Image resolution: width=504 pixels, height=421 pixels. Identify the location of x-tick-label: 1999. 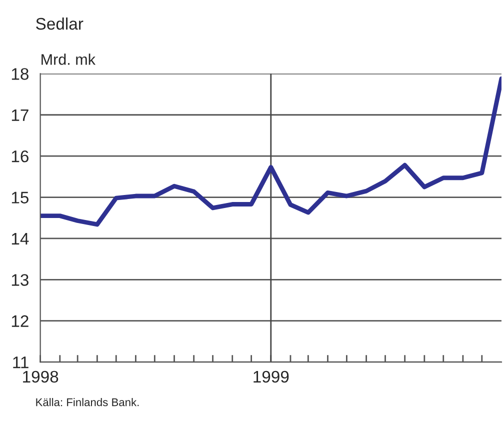
(271, 376).